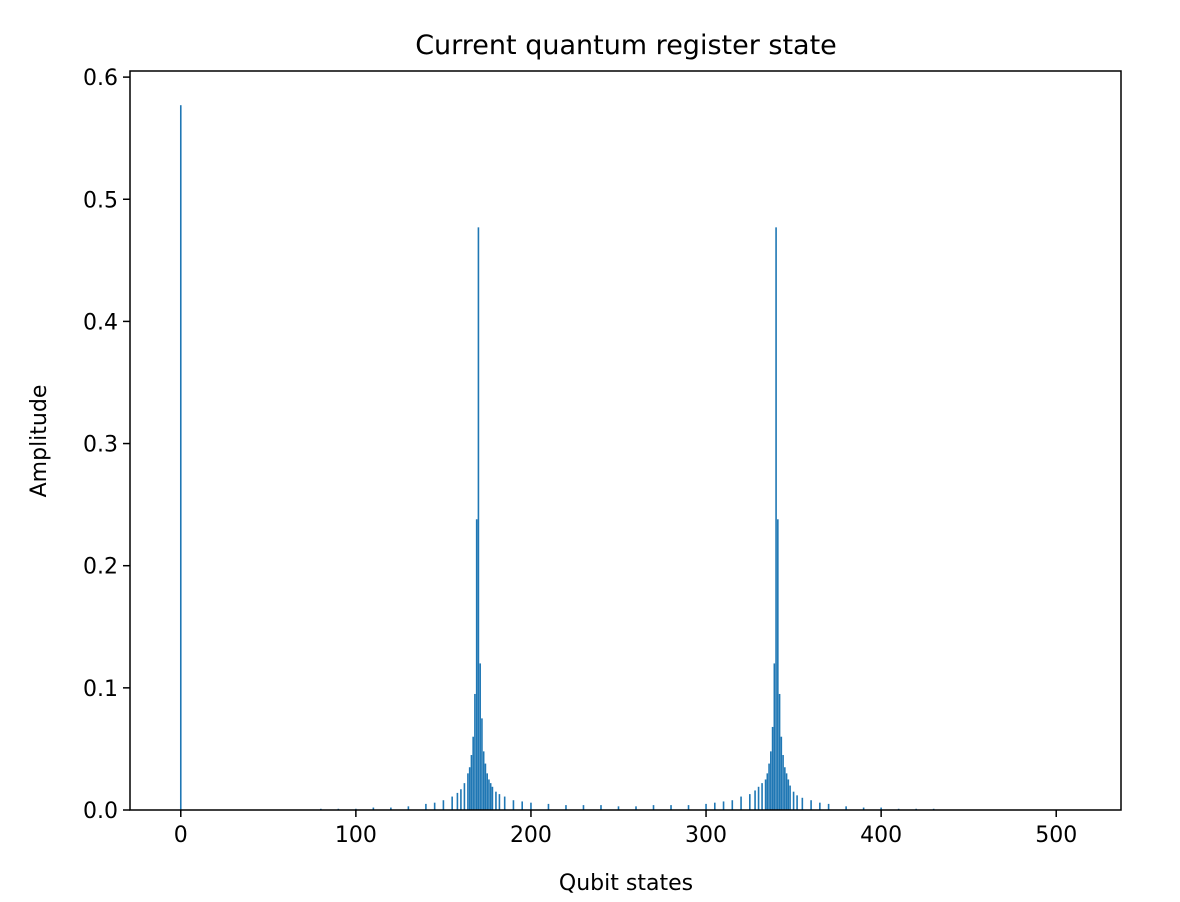  Describe the element at coordinates (181, 835) in the screenshot. I see `x-tick-label: 0` at that location.